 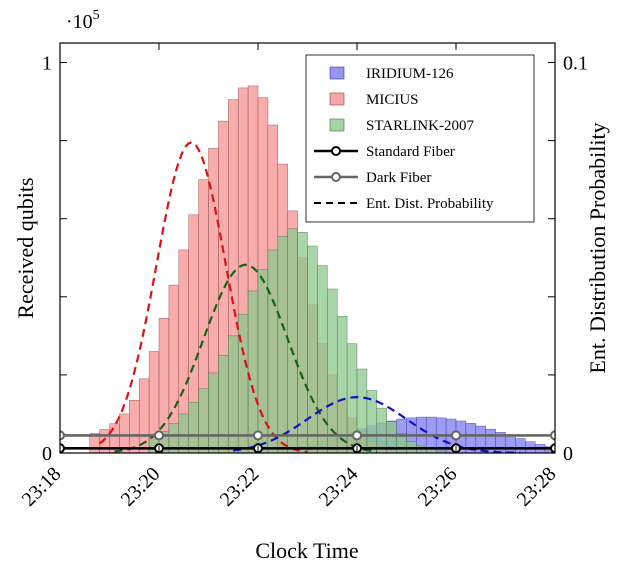 I want to click on right-y-axis-title: Ent. Distribution Probability, so click(x=597, y=247).